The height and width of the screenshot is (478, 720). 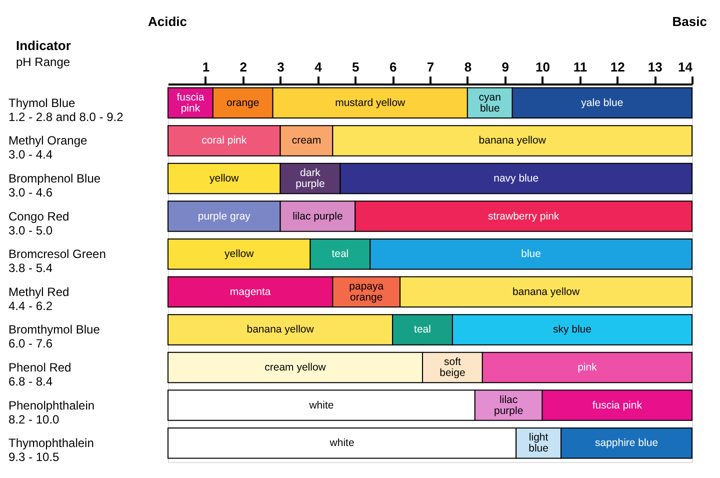 What do you see at coordinates (280, 67) in the screenshot?
I see `x-tick-label: 3` at bounding box center [280, 67].